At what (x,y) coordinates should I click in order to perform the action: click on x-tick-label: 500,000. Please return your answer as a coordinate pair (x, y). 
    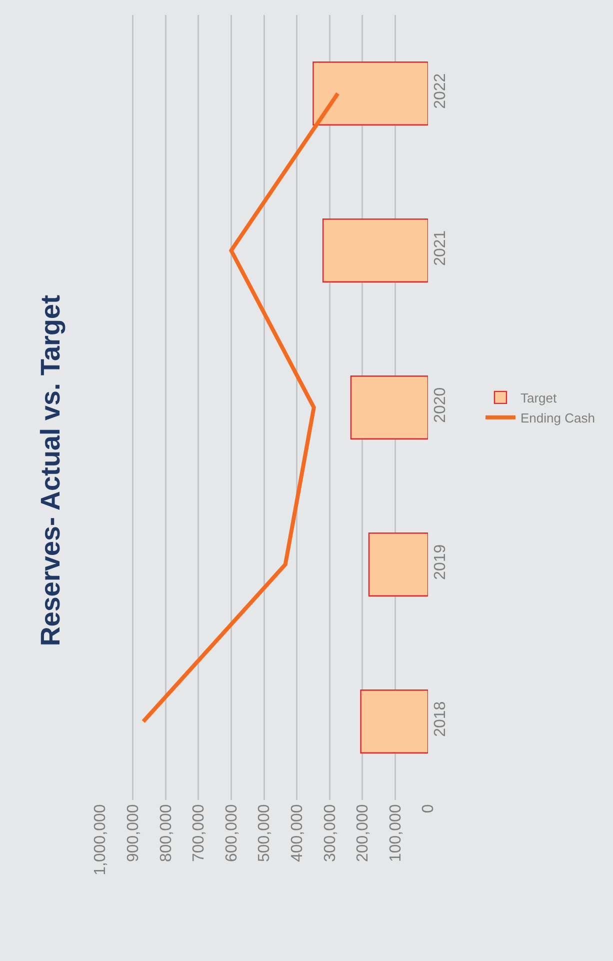
    Looking at the image, I should click on (265, 833).